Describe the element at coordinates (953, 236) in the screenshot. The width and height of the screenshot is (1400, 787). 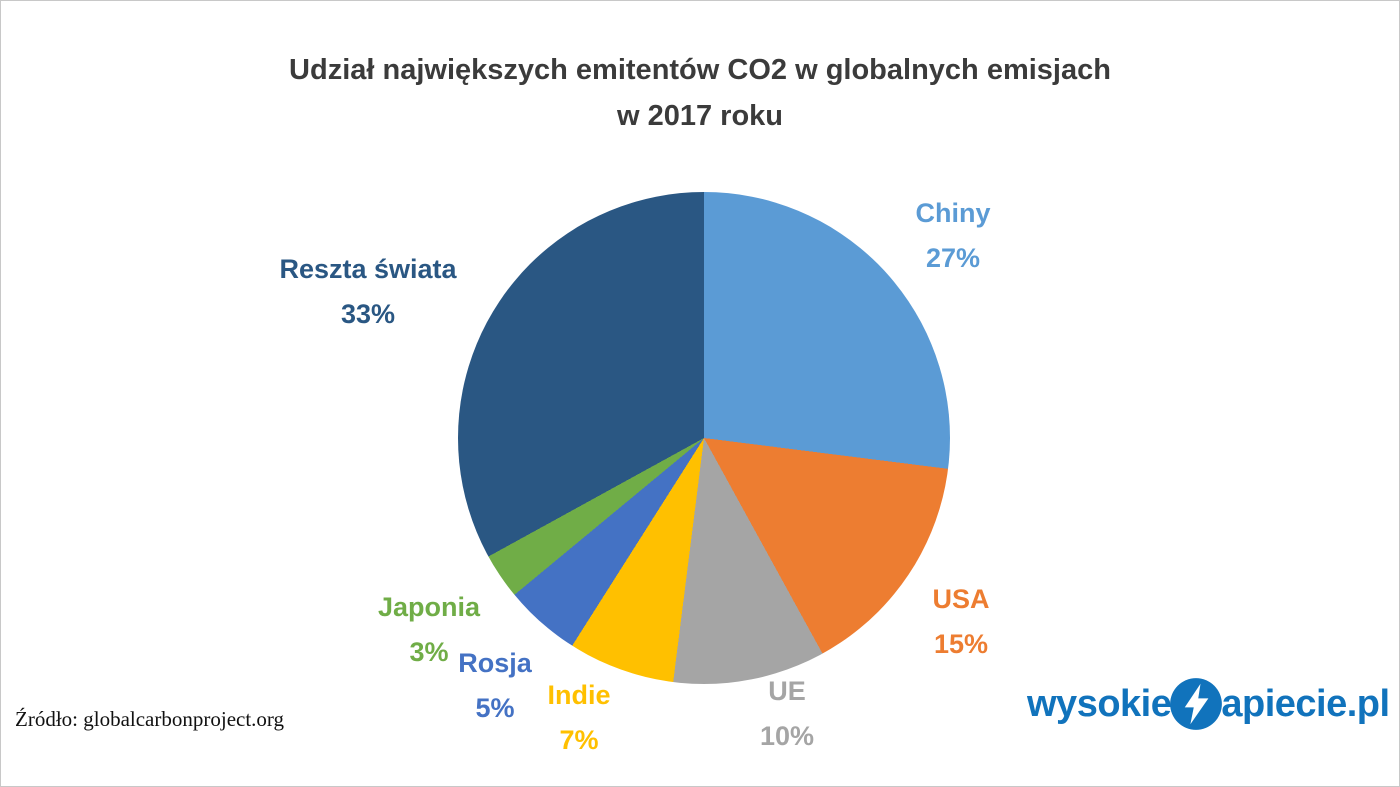
I see `pie-label-chiny: Chiny 27%` at that location.